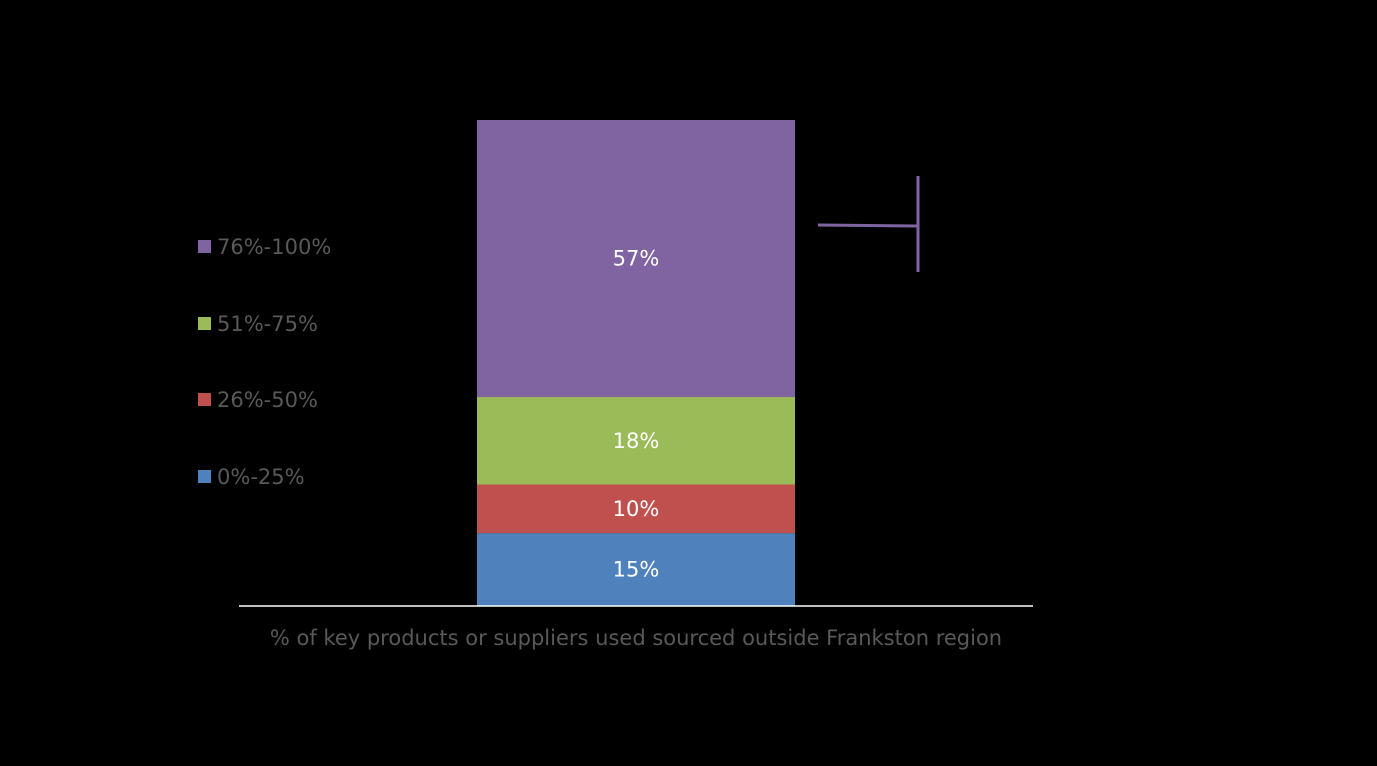 The width and height of the screenshot is (1377, 766). What do you see at coordinates (267, 400) in the screenshot?
I see `legend-label: 26%-50%` at bounding box center [267, 400].